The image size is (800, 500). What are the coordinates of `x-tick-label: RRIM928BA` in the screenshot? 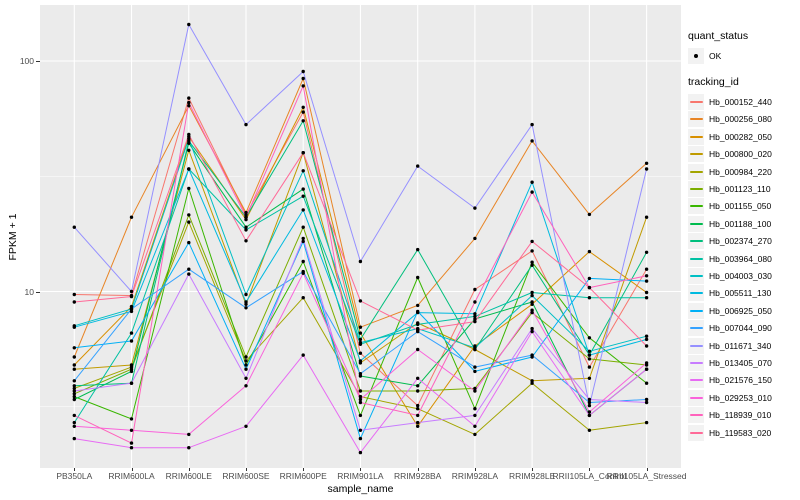 It's located at (418, 476).